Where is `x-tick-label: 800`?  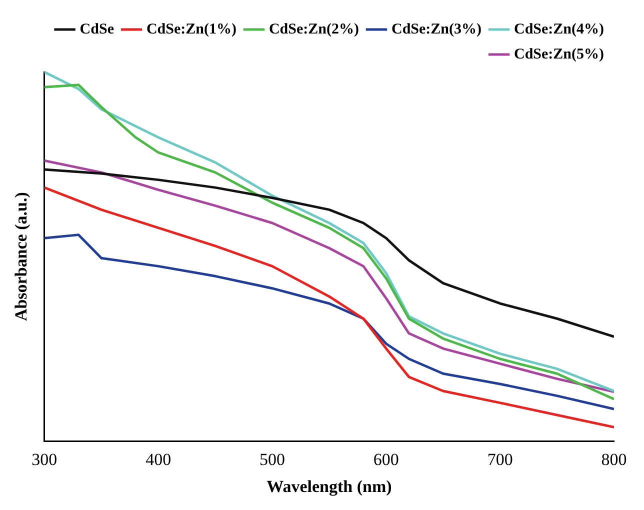 x-tick-label: 800 is located at coordinates (614, 459).